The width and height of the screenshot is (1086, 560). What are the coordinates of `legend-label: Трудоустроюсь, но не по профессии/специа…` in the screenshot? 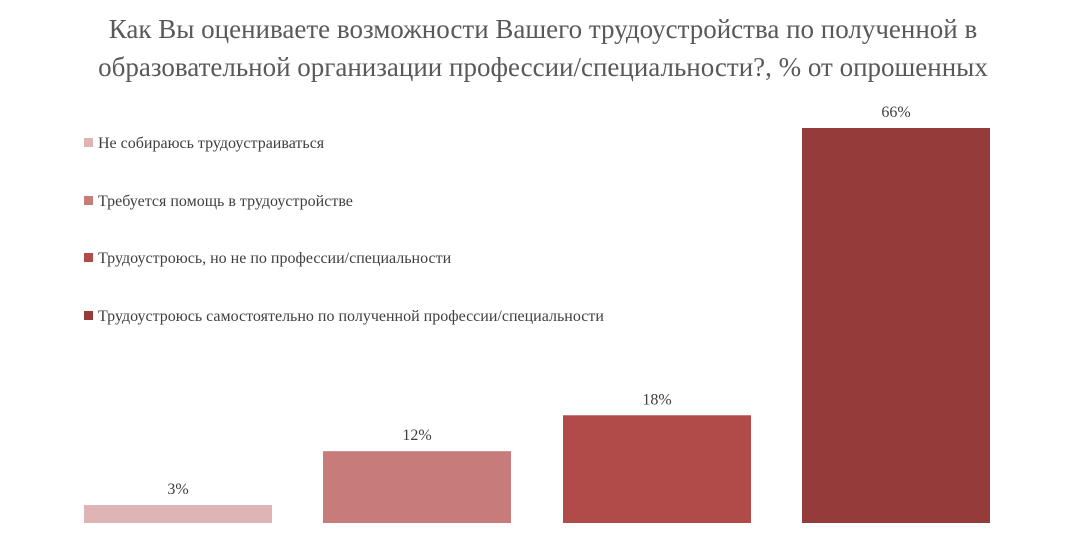 It's located at (275, 258).